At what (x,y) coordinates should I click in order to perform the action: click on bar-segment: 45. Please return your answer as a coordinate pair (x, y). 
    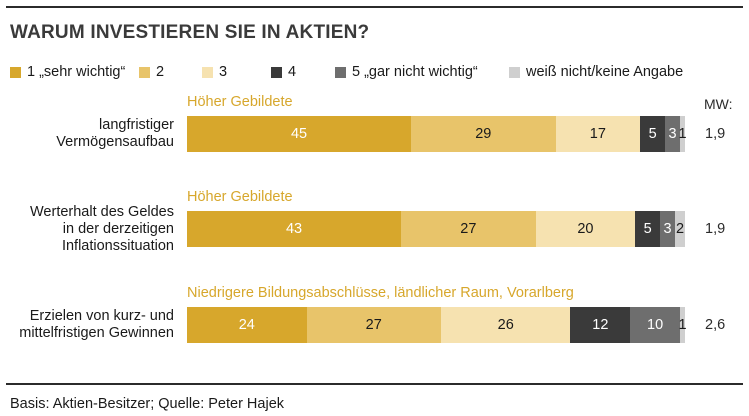
    Looking at the image, I should click on (299, 134).